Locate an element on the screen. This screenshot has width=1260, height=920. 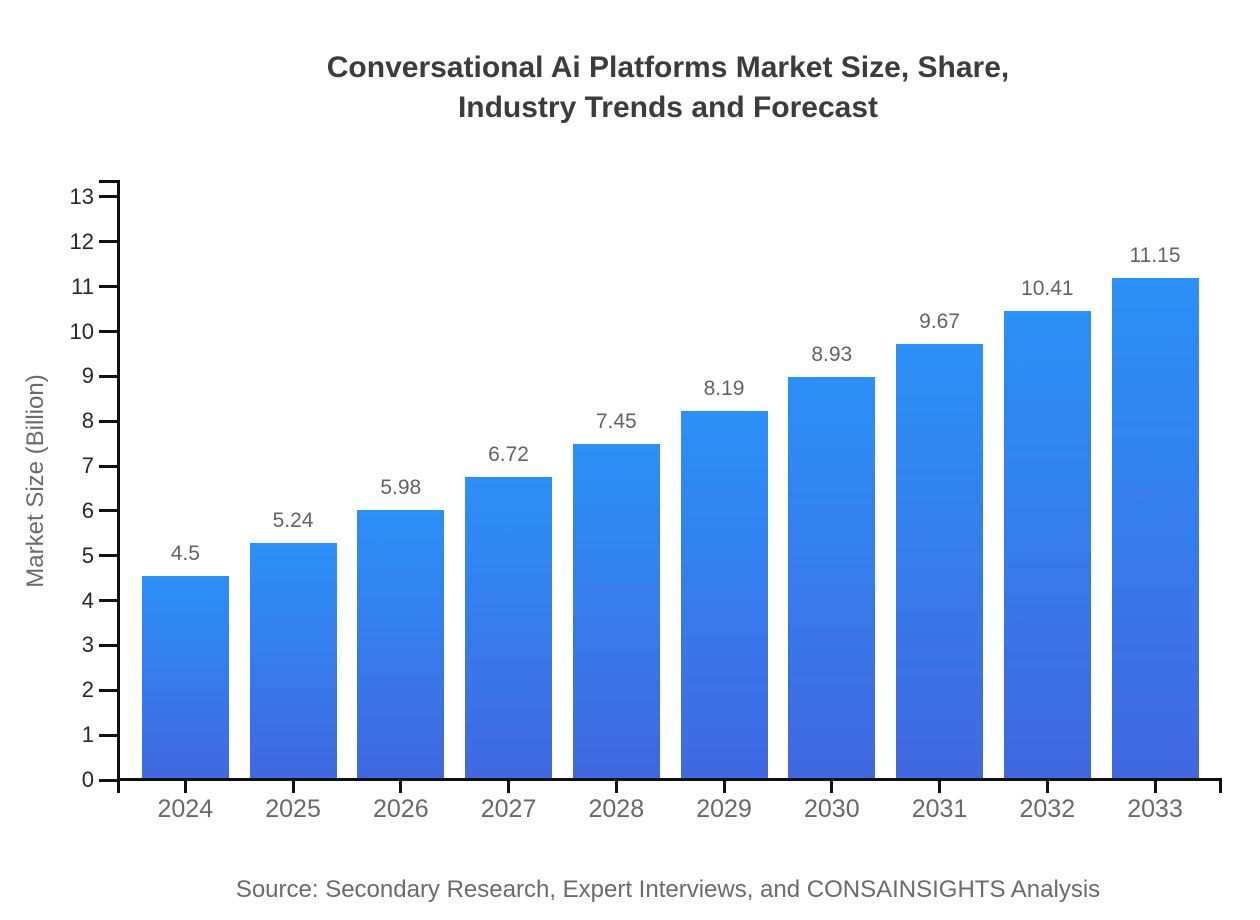
bar-value-label: 11.15 is located at coordinates (1155, 255).